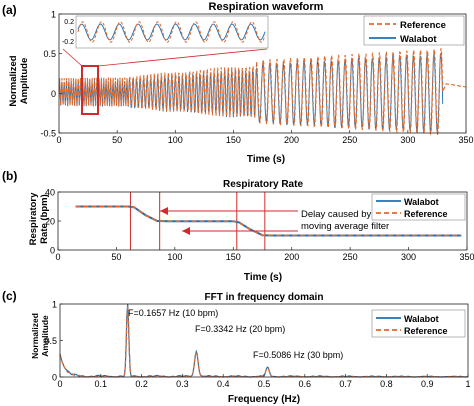  I want to click on inset-ytick-2: 0, so click(72, 32).